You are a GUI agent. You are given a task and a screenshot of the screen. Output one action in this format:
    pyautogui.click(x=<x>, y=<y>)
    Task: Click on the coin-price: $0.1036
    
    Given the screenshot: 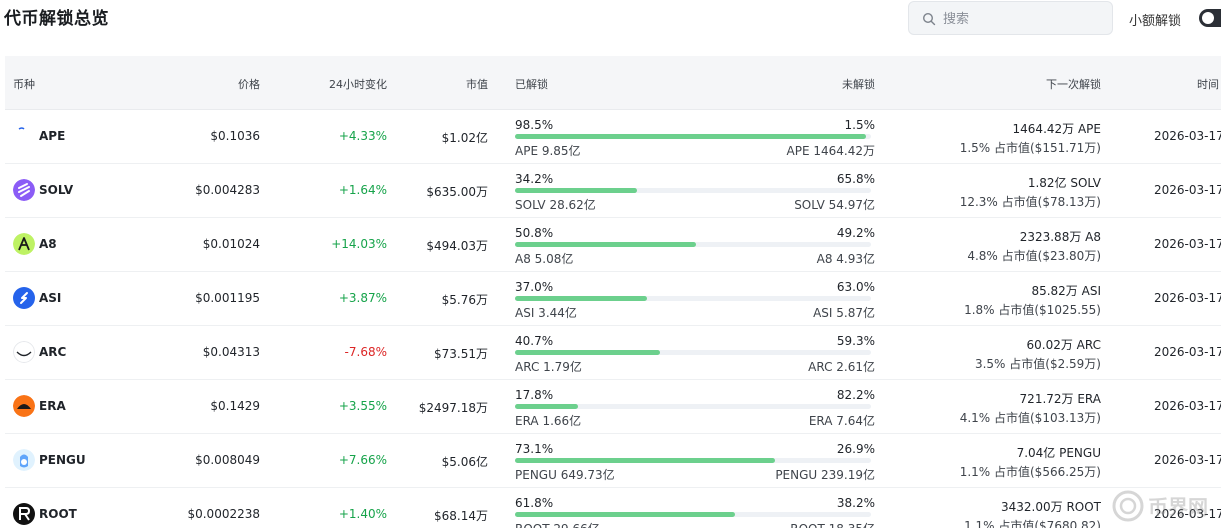 What is the action you would take?
    pyautogui.click(x=235, y=136)
    